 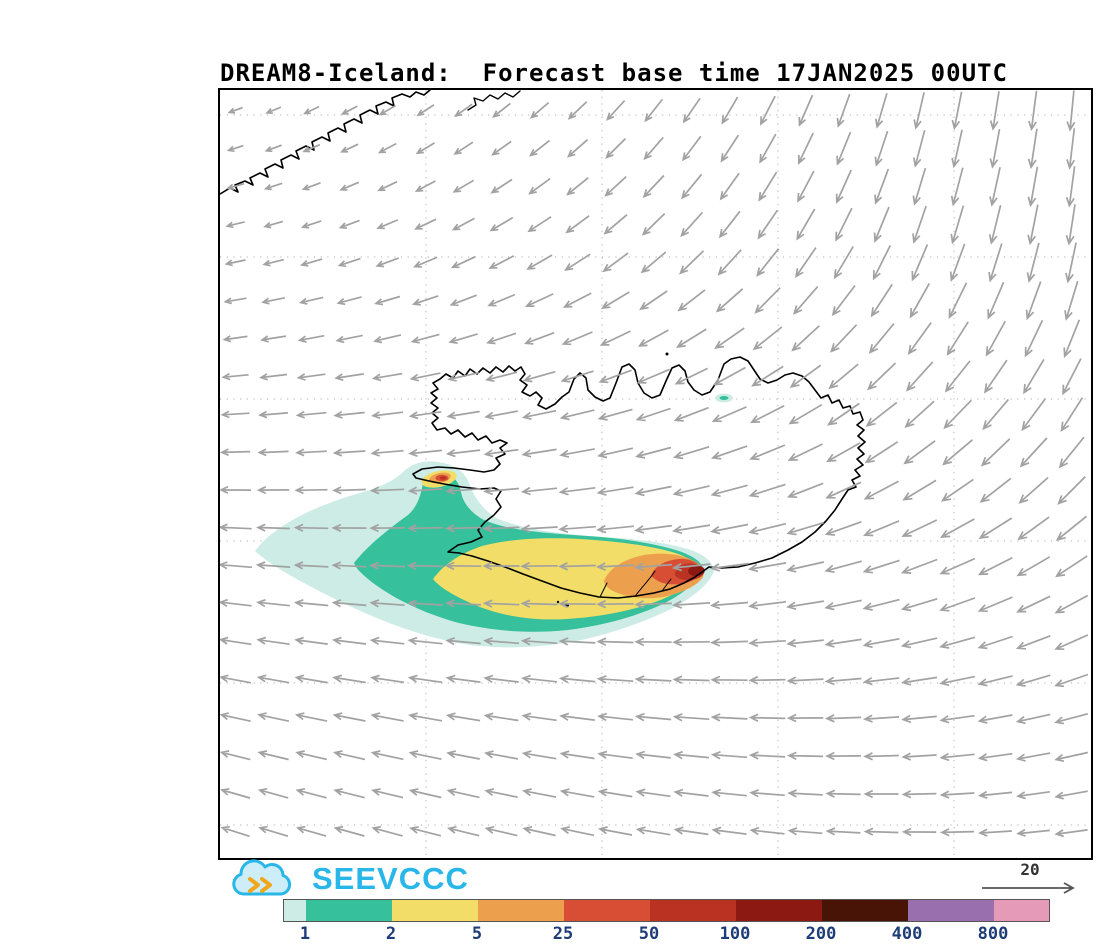 What do you see at coordinates (563, 934) in the screenshot?
I see `colorbar-tick-label: 25` at bounding box center [563, 934].